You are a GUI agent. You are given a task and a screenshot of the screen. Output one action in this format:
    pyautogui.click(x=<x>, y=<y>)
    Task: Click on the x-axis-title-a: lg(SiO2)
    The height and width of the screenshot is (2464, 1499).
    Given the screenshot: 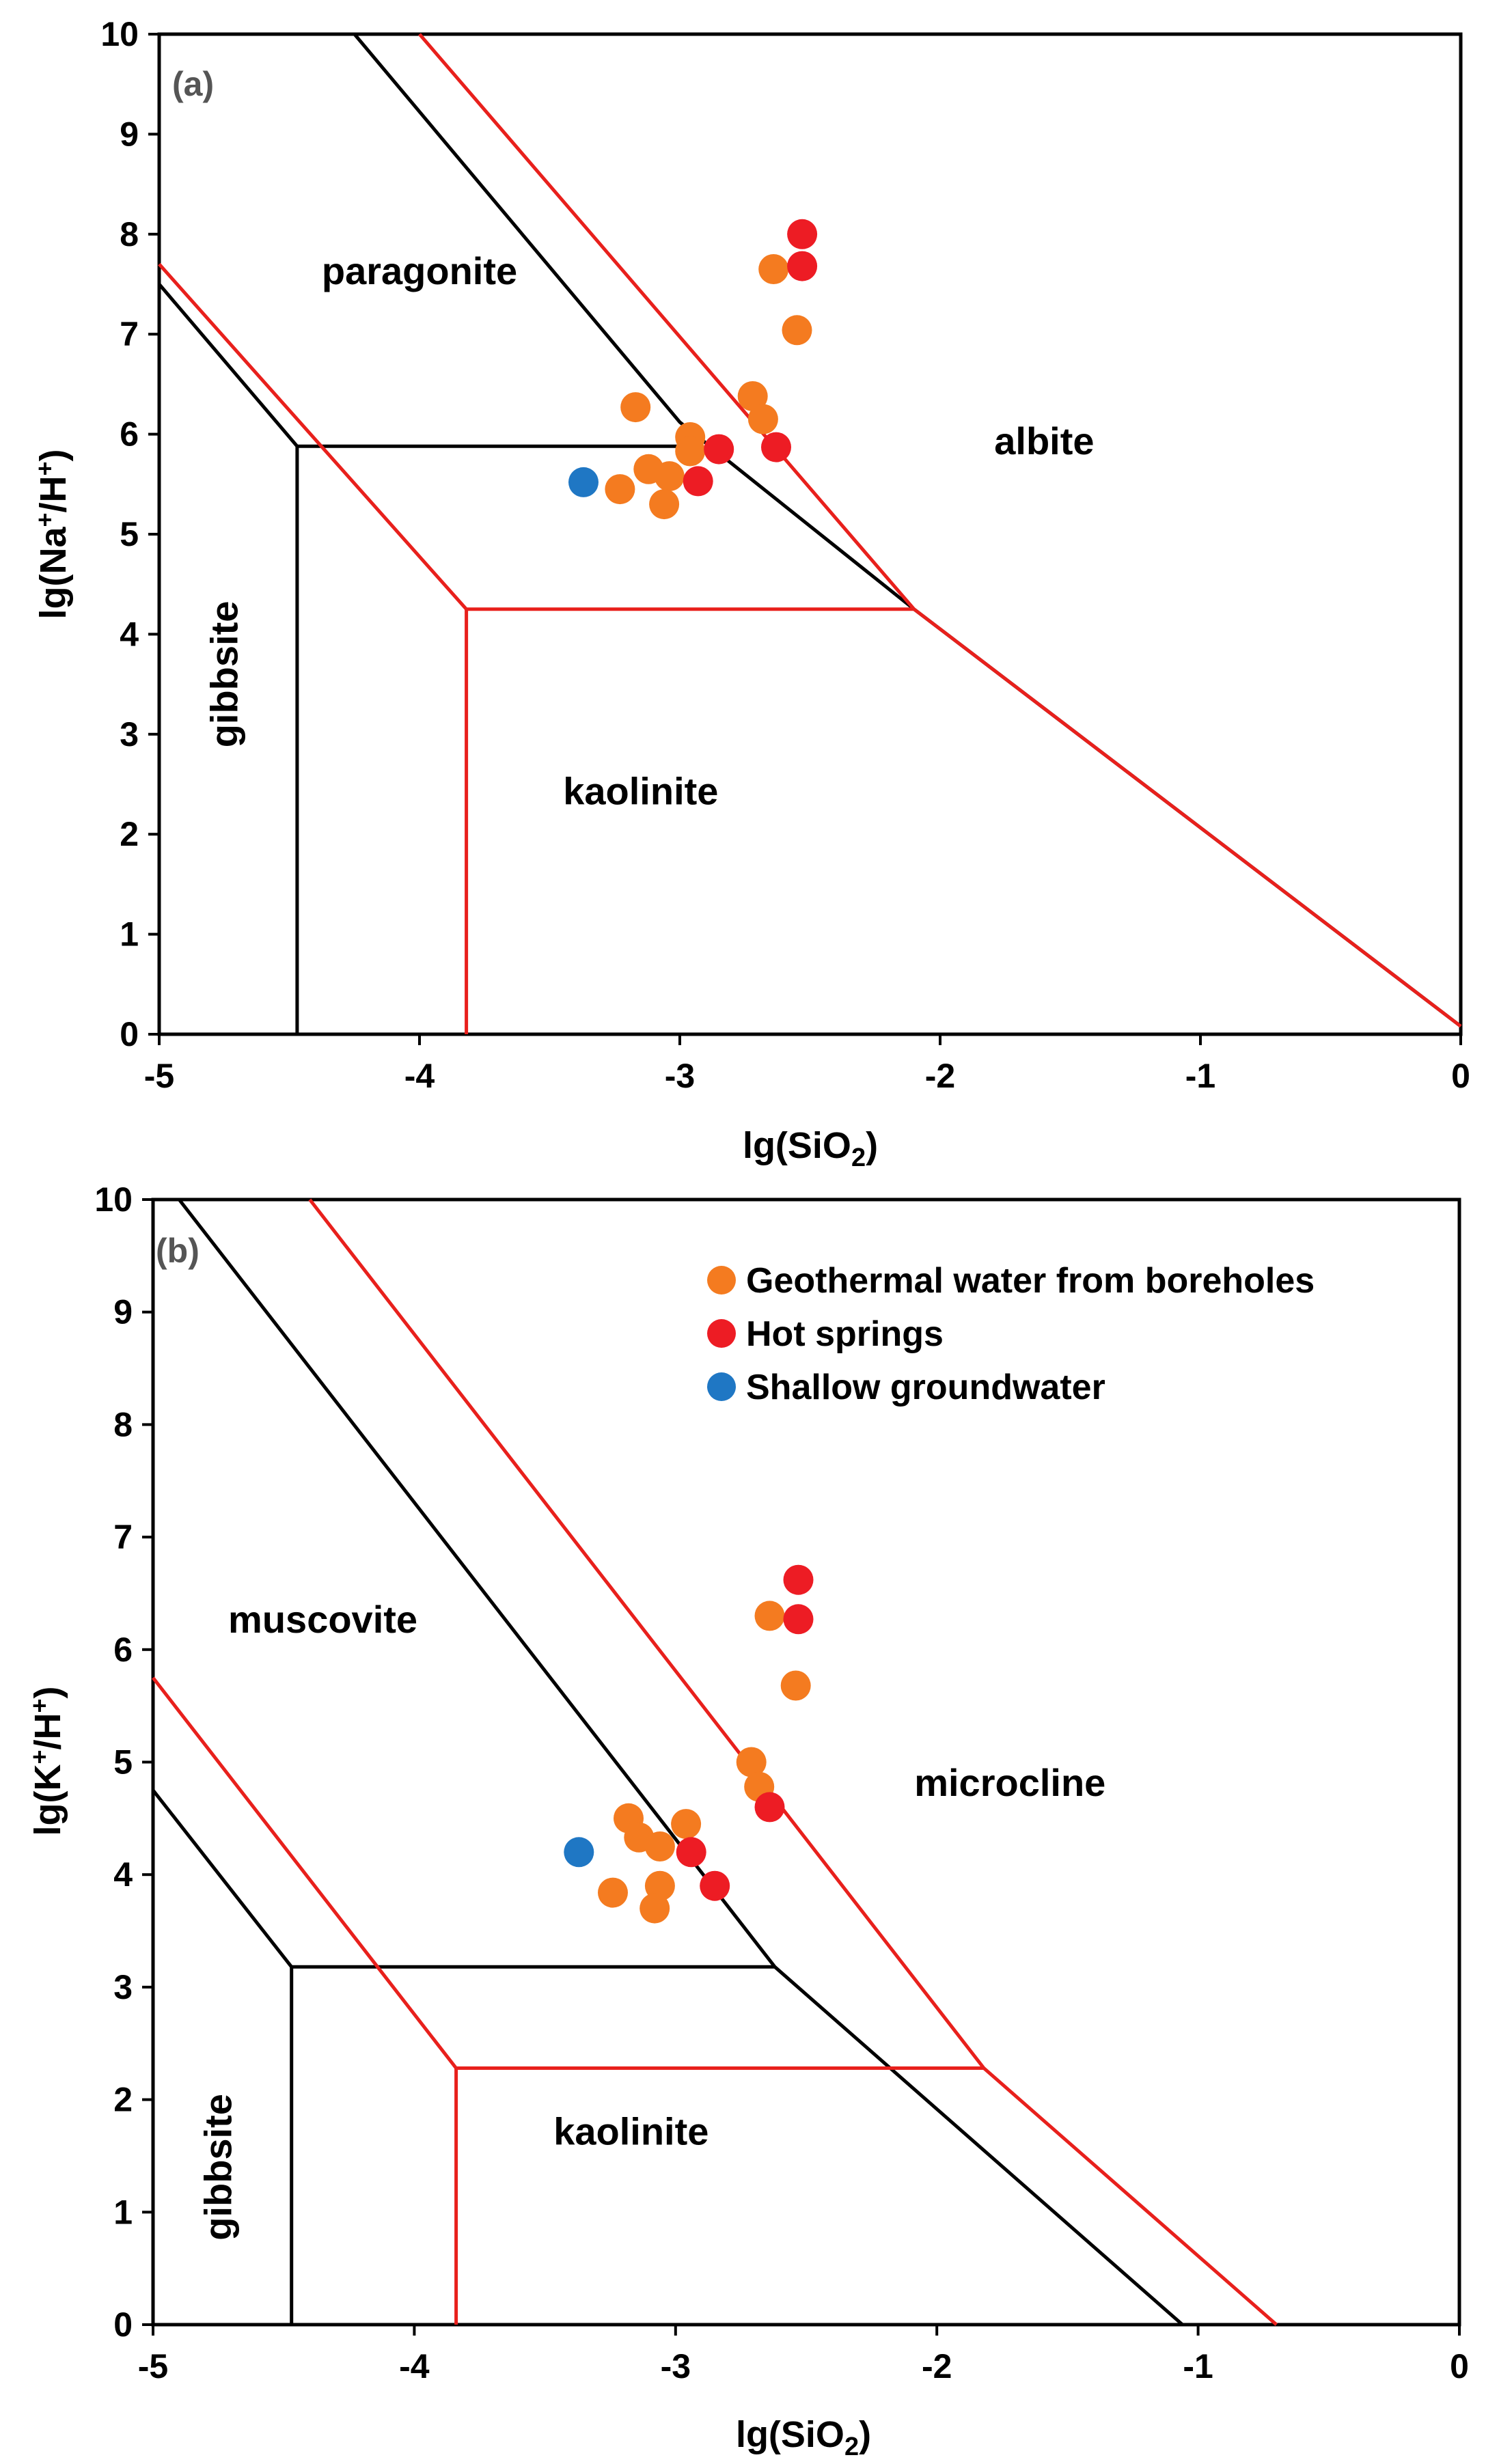 What is the action you would take?
    pyautogui.click(x=810, y=1148)
    